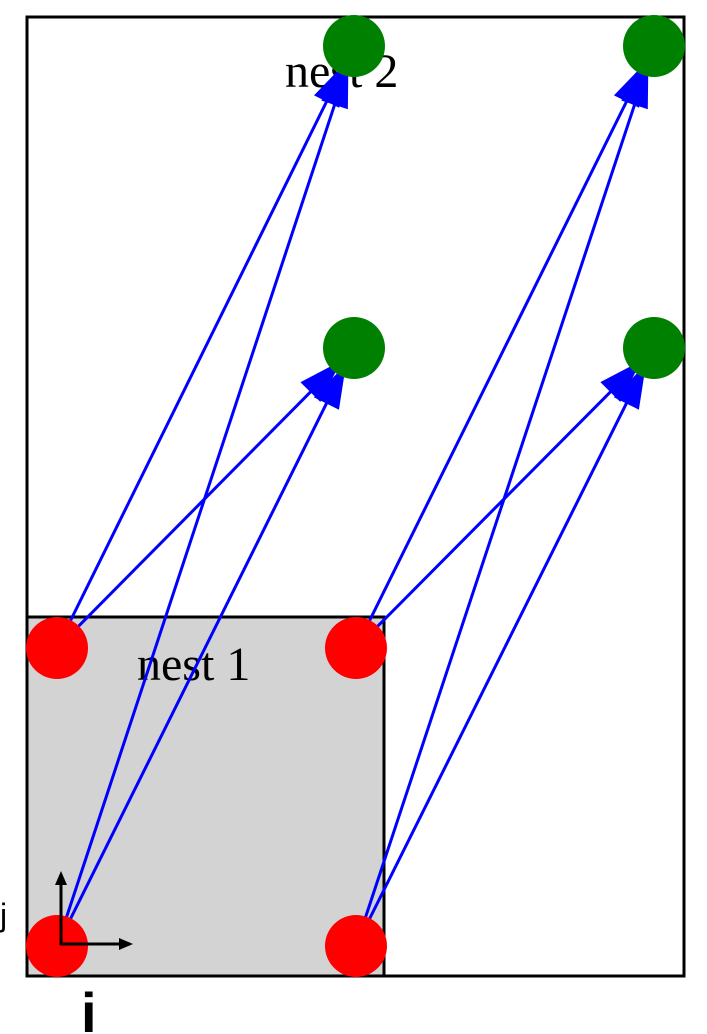 Image resolution: width=707 pixels, height=1034 pixels. I want to click on target-node-t2, so click(354, 348).